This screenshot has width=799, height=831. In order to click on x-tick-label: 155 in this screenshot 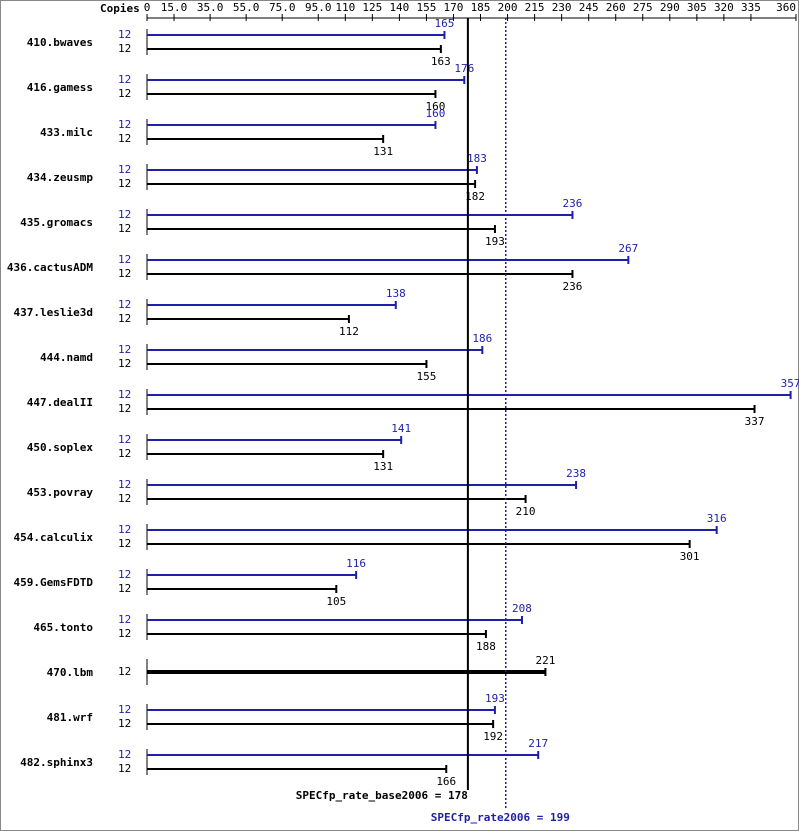, I will do `click(426, 7)`.